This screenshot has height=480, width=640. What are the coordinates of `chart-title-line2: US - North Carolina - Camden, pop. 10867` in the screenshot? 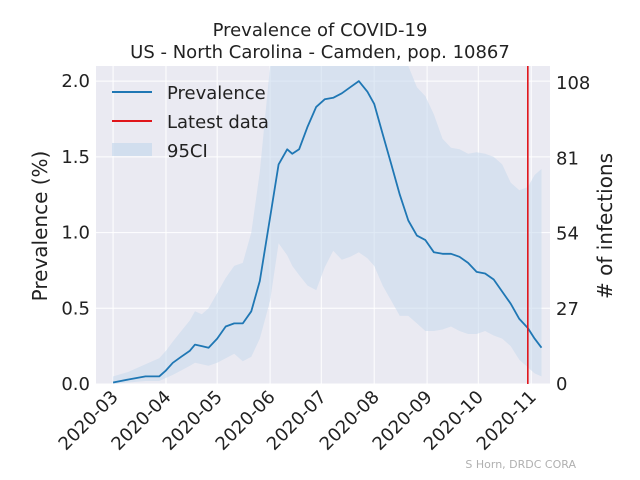 It's located at (320, 52).